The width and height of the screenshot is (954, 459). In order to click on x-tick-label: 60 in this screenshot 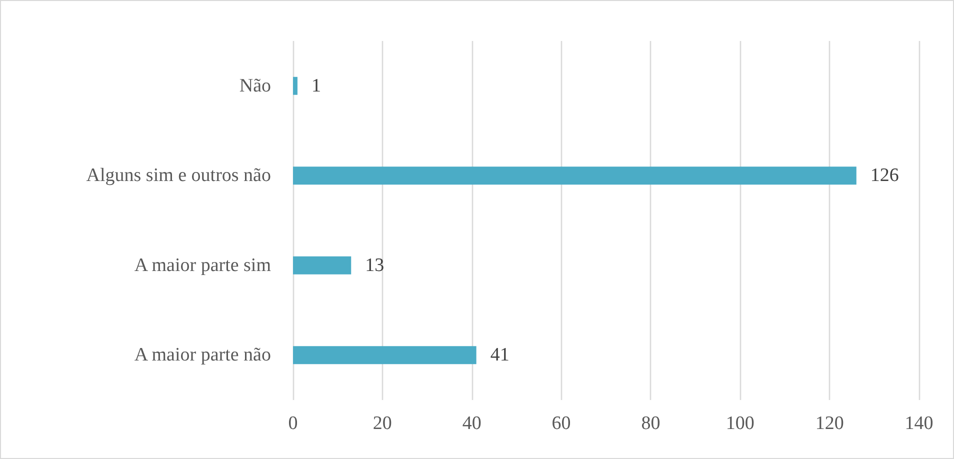, I will do `click(561, 423)`.